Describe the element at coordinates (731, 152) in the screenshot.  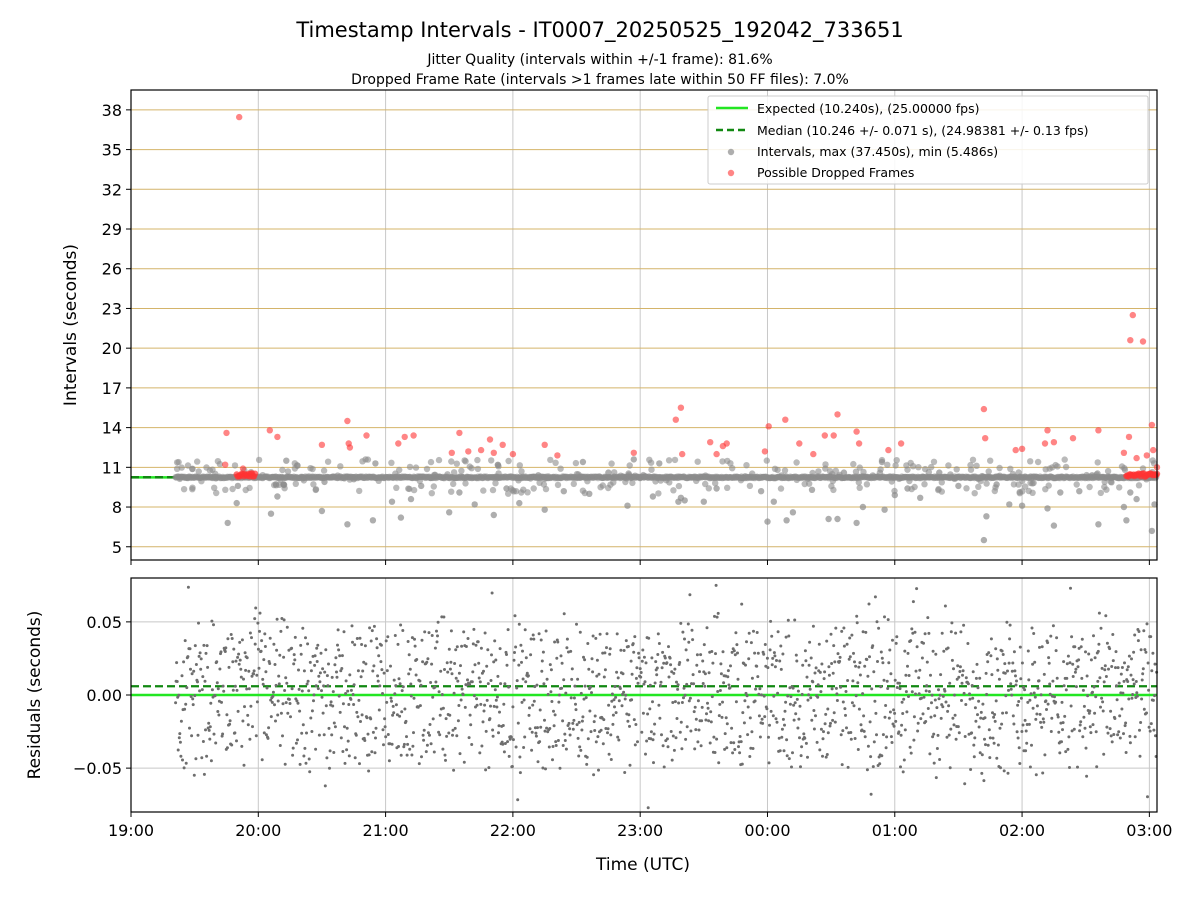
I see `legend-intervals-marker` at that location.